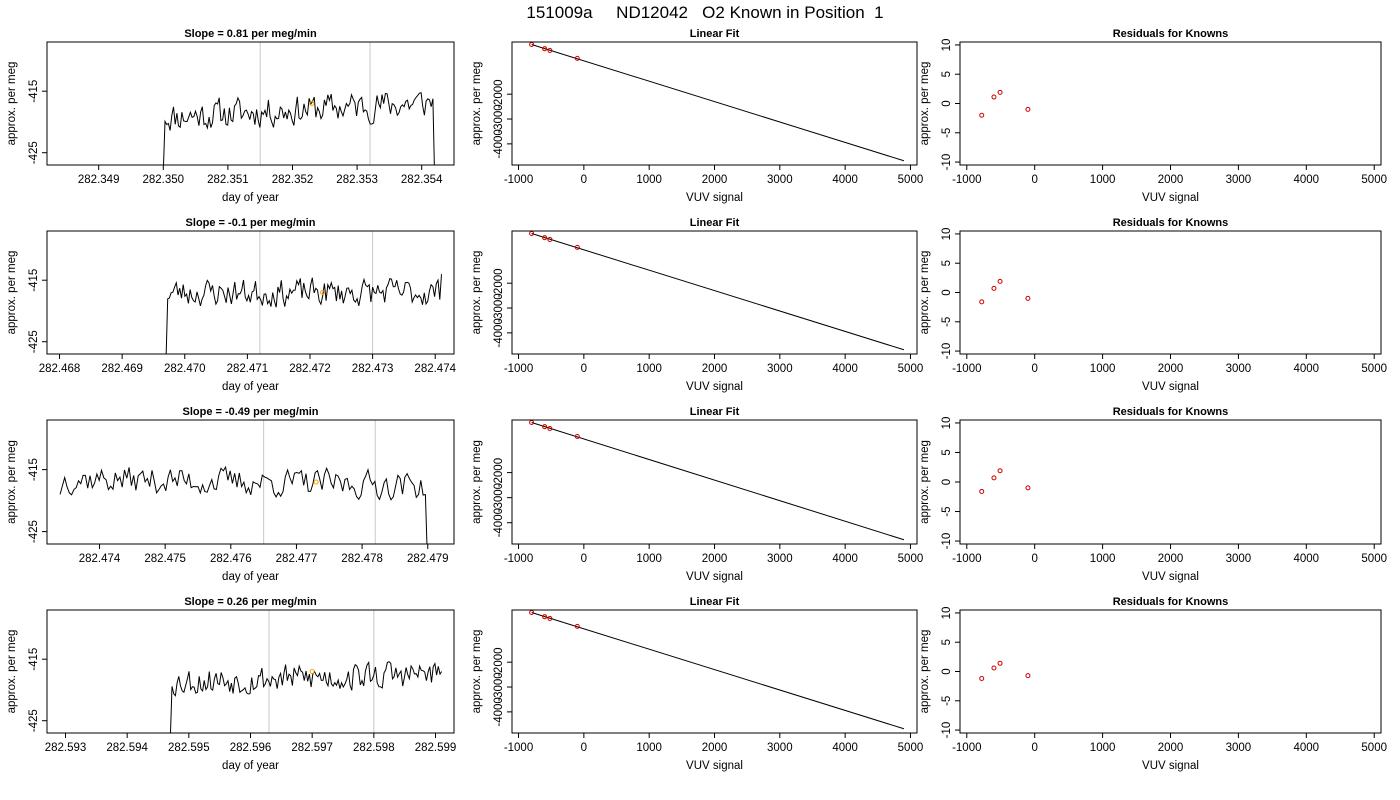 Image resolution: width=1400 pixels, height=800 pixels. I want to click on x-tick-label: 282.479, so click(428, 559).